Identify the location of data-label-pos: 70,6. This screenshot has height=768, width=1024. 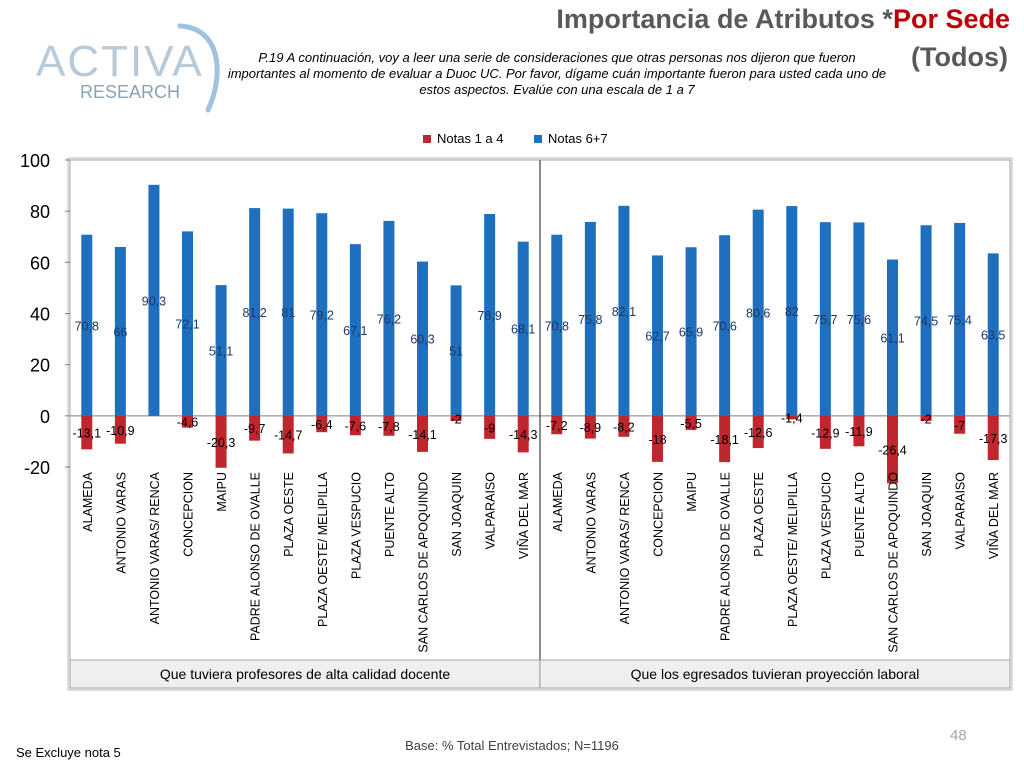
(724, 327).